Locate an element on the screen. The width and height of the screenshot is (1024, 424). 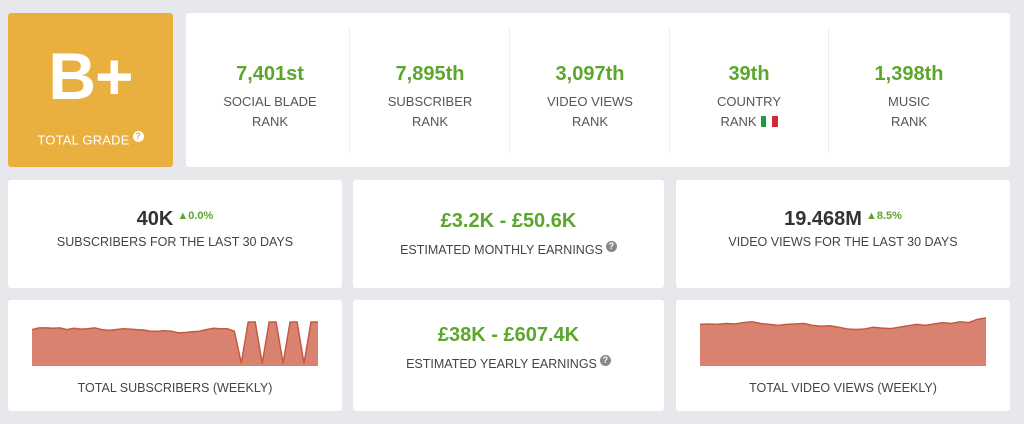
rank-value: 39th is located at coordinates (749, 74).